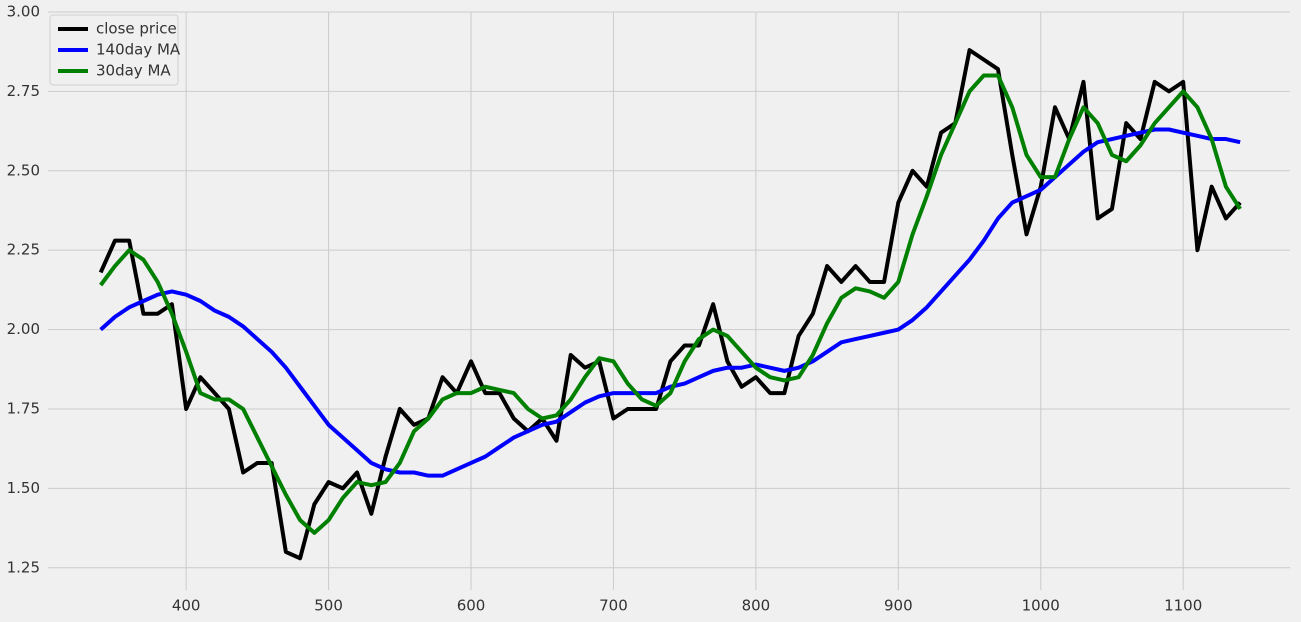 The height and width of the screenshot is (622, 1301). I want to click on y-tick-label: 1.50, so click(23, 488).